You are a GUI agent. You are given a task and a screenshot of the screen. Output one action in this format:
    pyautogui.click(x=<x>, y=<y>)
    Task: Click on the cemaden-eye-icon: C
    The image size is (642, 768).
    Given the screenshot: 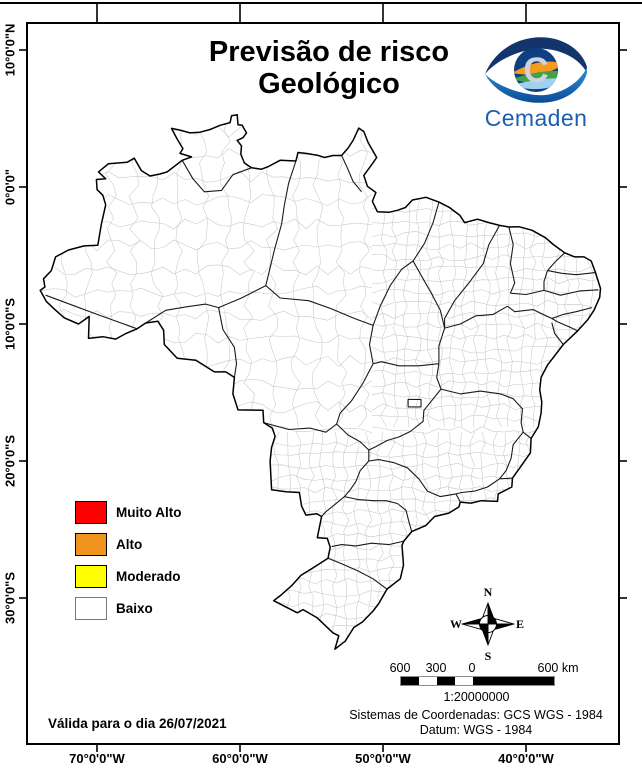 What is the action you would take?
    pyautogui.click(x=536, y=70)
    